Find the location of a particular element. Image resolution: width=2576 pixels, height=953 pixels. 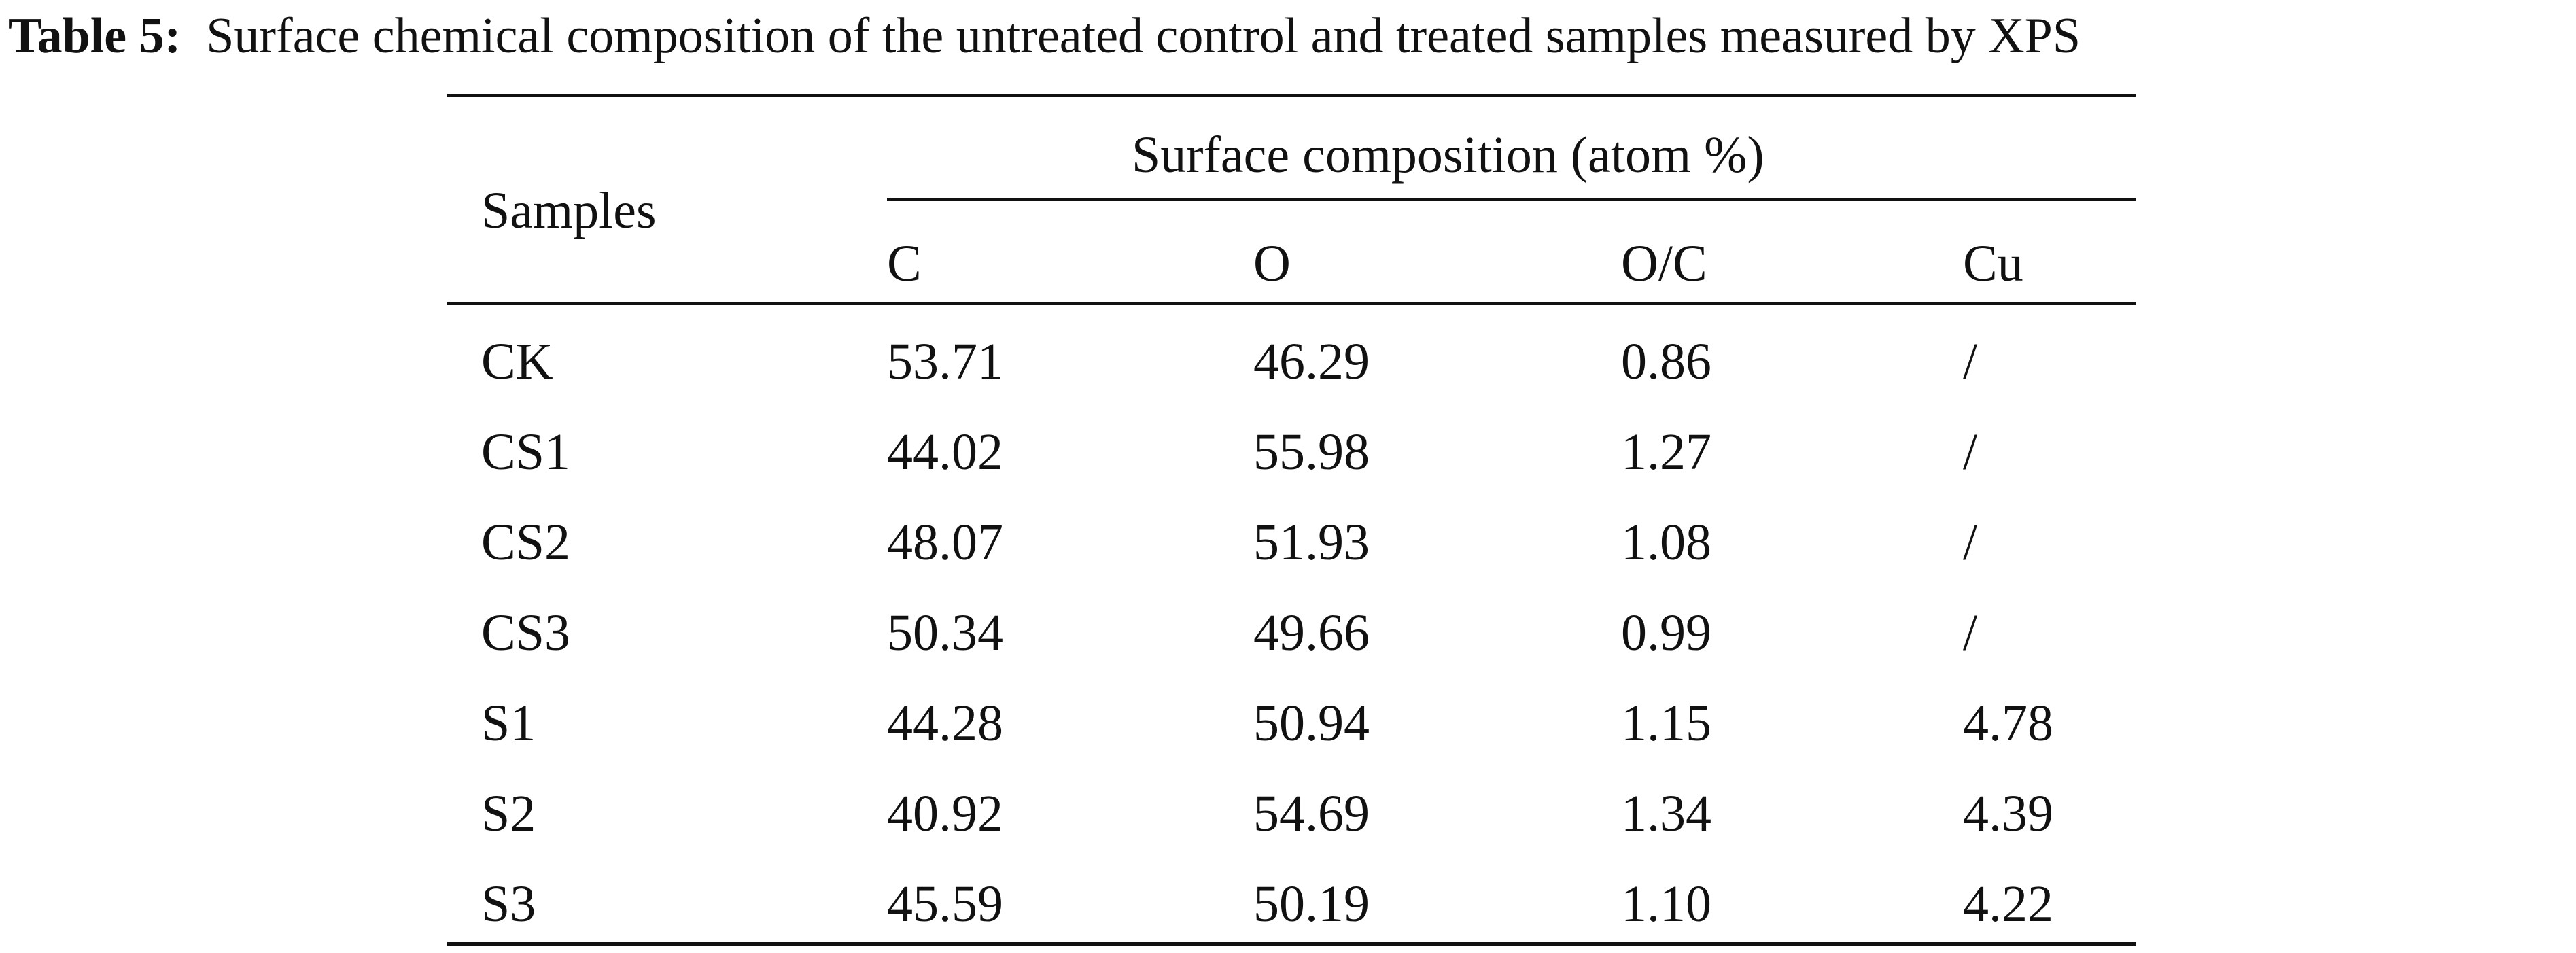

column-header: O/C is located at coordinates (1664, 263).